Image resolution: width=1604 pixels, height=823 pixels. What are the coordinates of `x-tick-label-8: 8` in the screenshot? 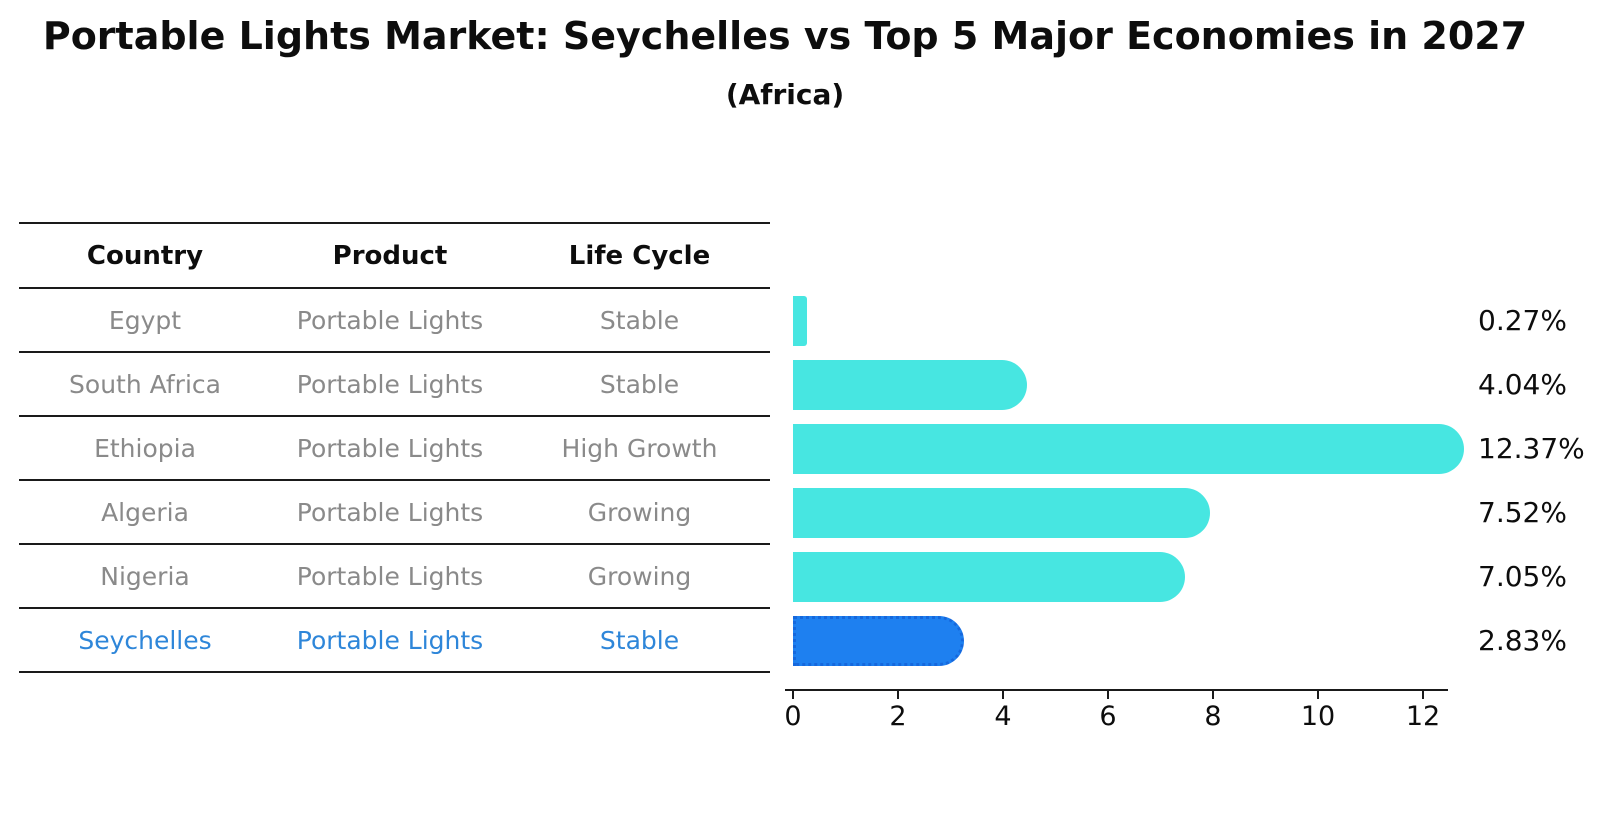 It's located at (1213, 716).